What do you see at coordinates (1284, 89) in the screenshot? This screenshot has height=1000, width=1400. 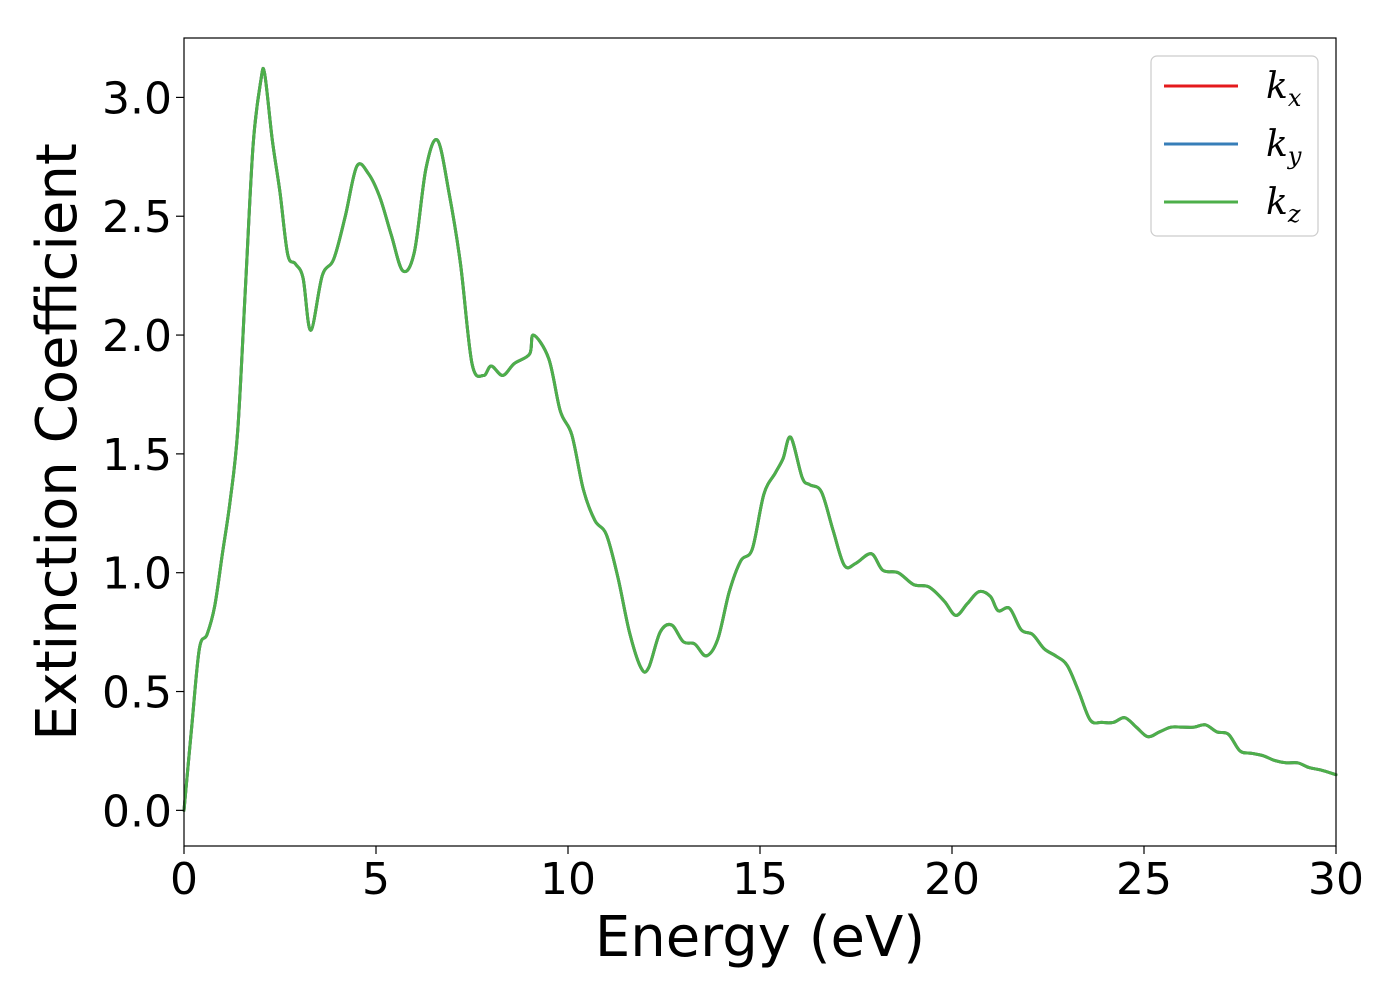 I see `legend-label-kx: kx` at bounding box center [1284, 89].